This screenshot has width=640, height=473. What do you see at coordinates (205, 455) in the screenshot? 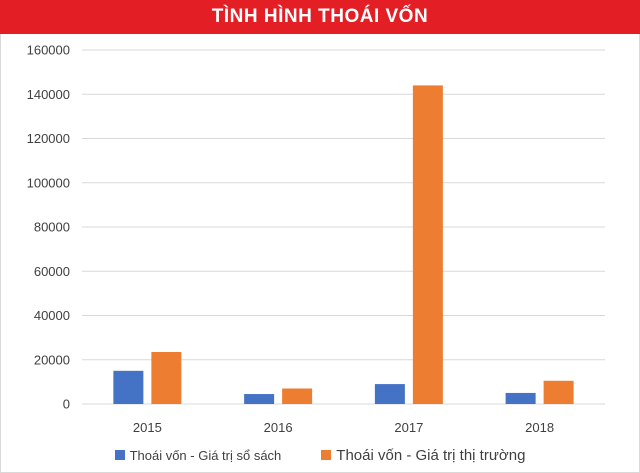
I see `legend-label-series-1: Thoái vốn - Giá trị sổ sách` at bounding box center [205, 455].